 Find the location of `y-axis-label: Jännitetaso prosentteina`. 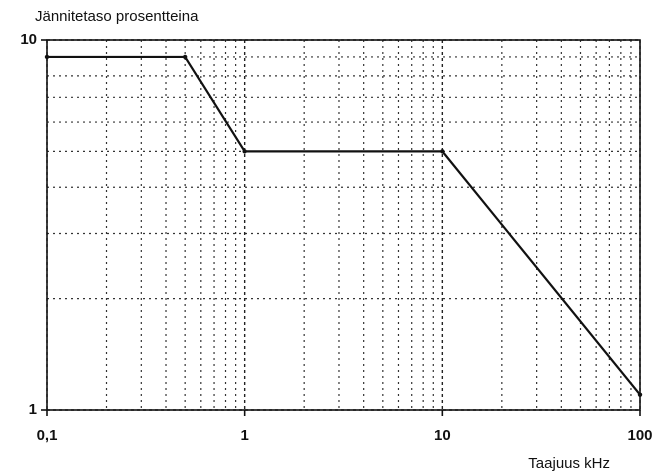

y-axis-label: Jännitetaso prosentteina is located at coordinates (117, 16).